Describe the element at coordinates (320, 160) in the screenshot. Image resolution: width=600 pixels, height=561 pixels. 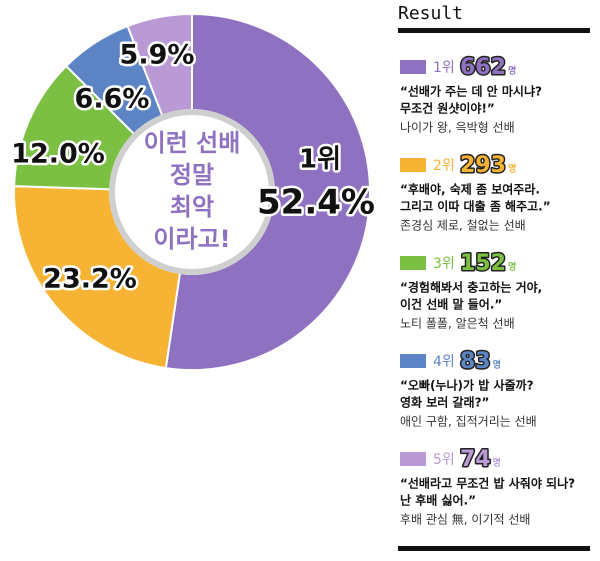
I see `rank-label: 1위` at that location.